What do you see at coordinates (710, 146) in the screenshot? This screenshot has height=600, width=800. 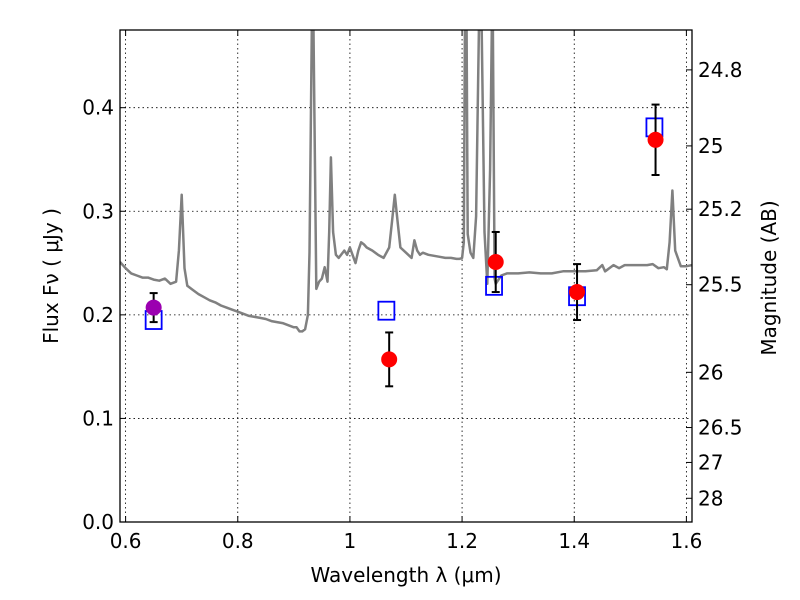 I see `right-tick-label: 25` at bounding box center [710, 146].